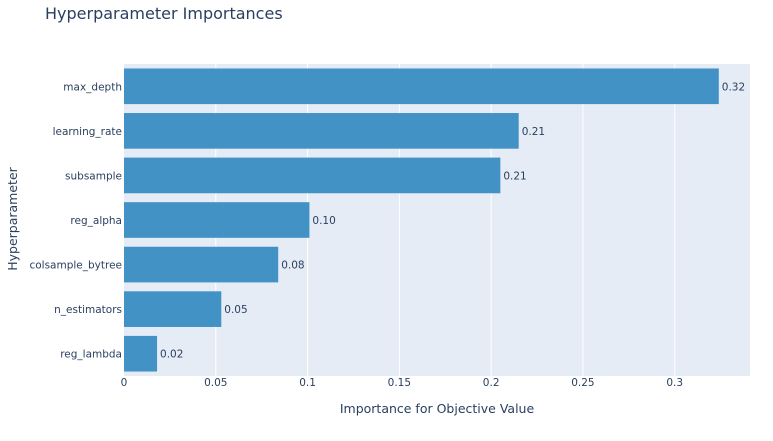 The width and height of the screenshot is (773, 441). What do you see at coordinates (292, 266) in the screenshot?
I see `data-label-colsample_bytree: 0.08` at bounding box center [292, 266].